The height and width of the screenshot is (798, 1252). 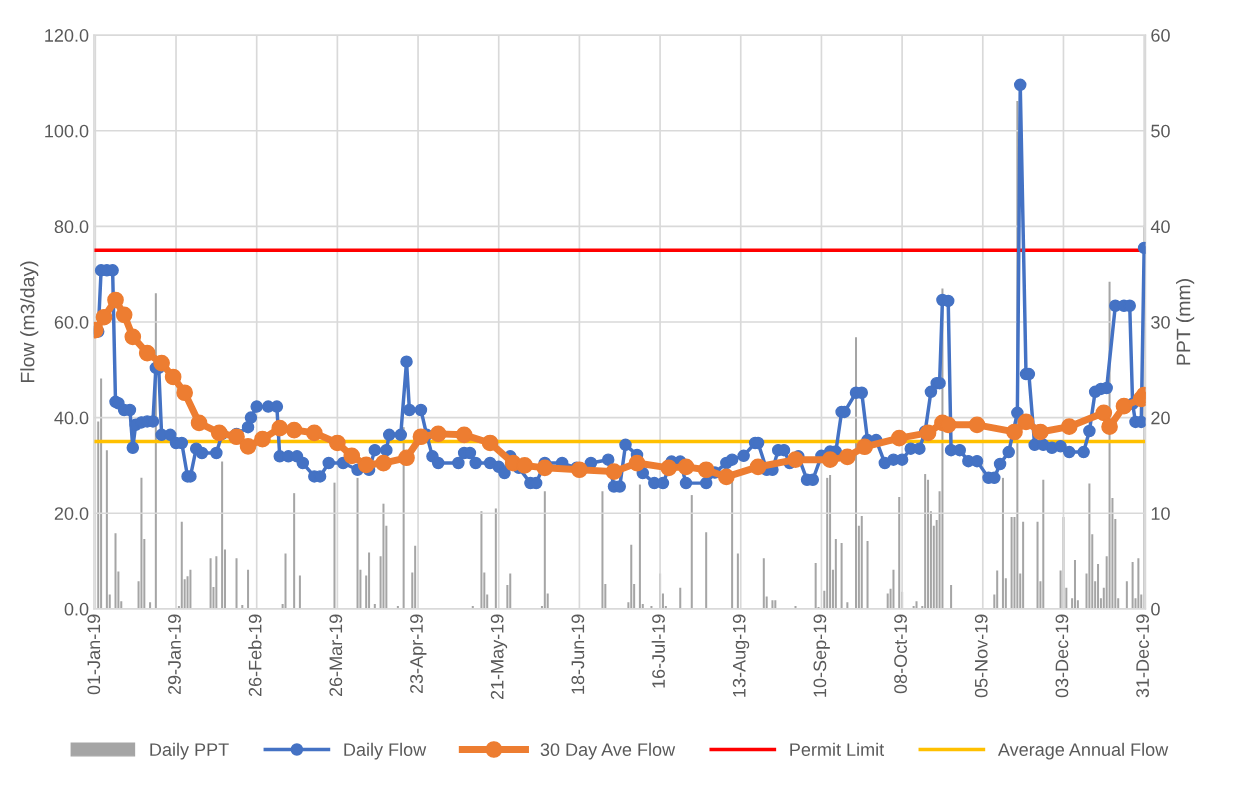 What do you see at coordinates (71, 227) in the screenshot?
I see `y-tick-label: 80.0` at bounding box center [71, 227].